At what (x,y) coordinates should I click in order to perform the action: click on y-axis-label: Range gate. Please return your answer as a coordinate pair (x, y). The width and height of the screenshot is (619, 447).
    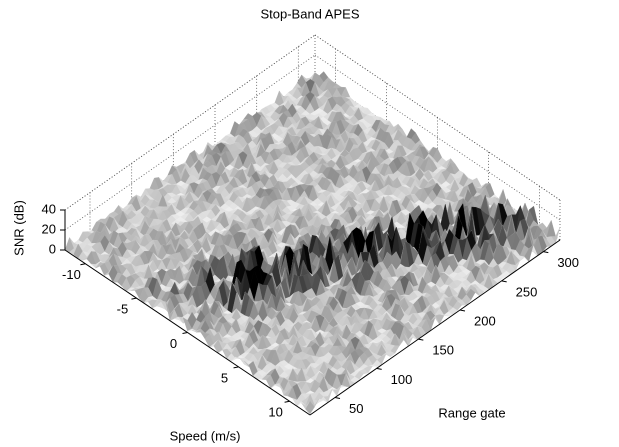
    Looking at the image, I should click on (471, 412).